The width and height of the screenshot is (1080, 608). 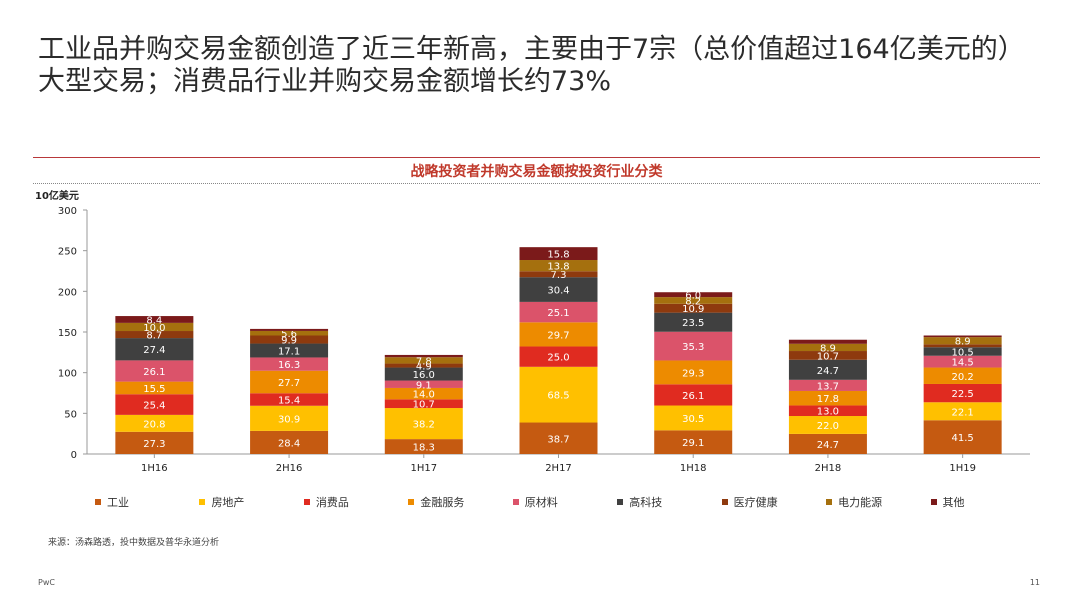 I want to click on bar-data-label: 16.0, so click(x=424, y=375).